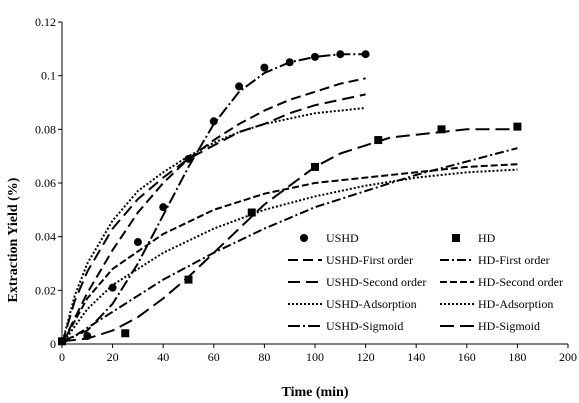 The image size is (579, 403). Describe the element at coordinates (264, 357) in the screenshot. I see `x-tick-label: 80` at that location.